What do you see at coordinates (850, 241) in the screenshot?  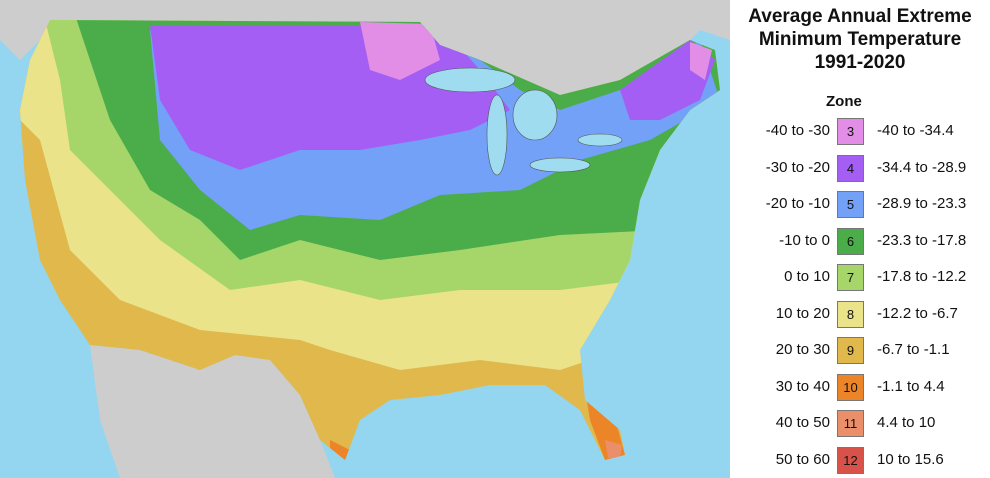 I see `zone-swatch: 6` at bounding box center [850, 241].